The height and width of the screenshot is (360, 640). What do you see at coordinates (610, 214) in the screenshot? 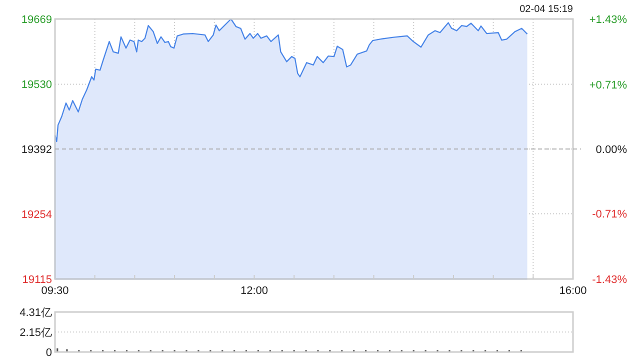
I see `y2-tick-label: -0.71%` at bounding box center [610, 214].